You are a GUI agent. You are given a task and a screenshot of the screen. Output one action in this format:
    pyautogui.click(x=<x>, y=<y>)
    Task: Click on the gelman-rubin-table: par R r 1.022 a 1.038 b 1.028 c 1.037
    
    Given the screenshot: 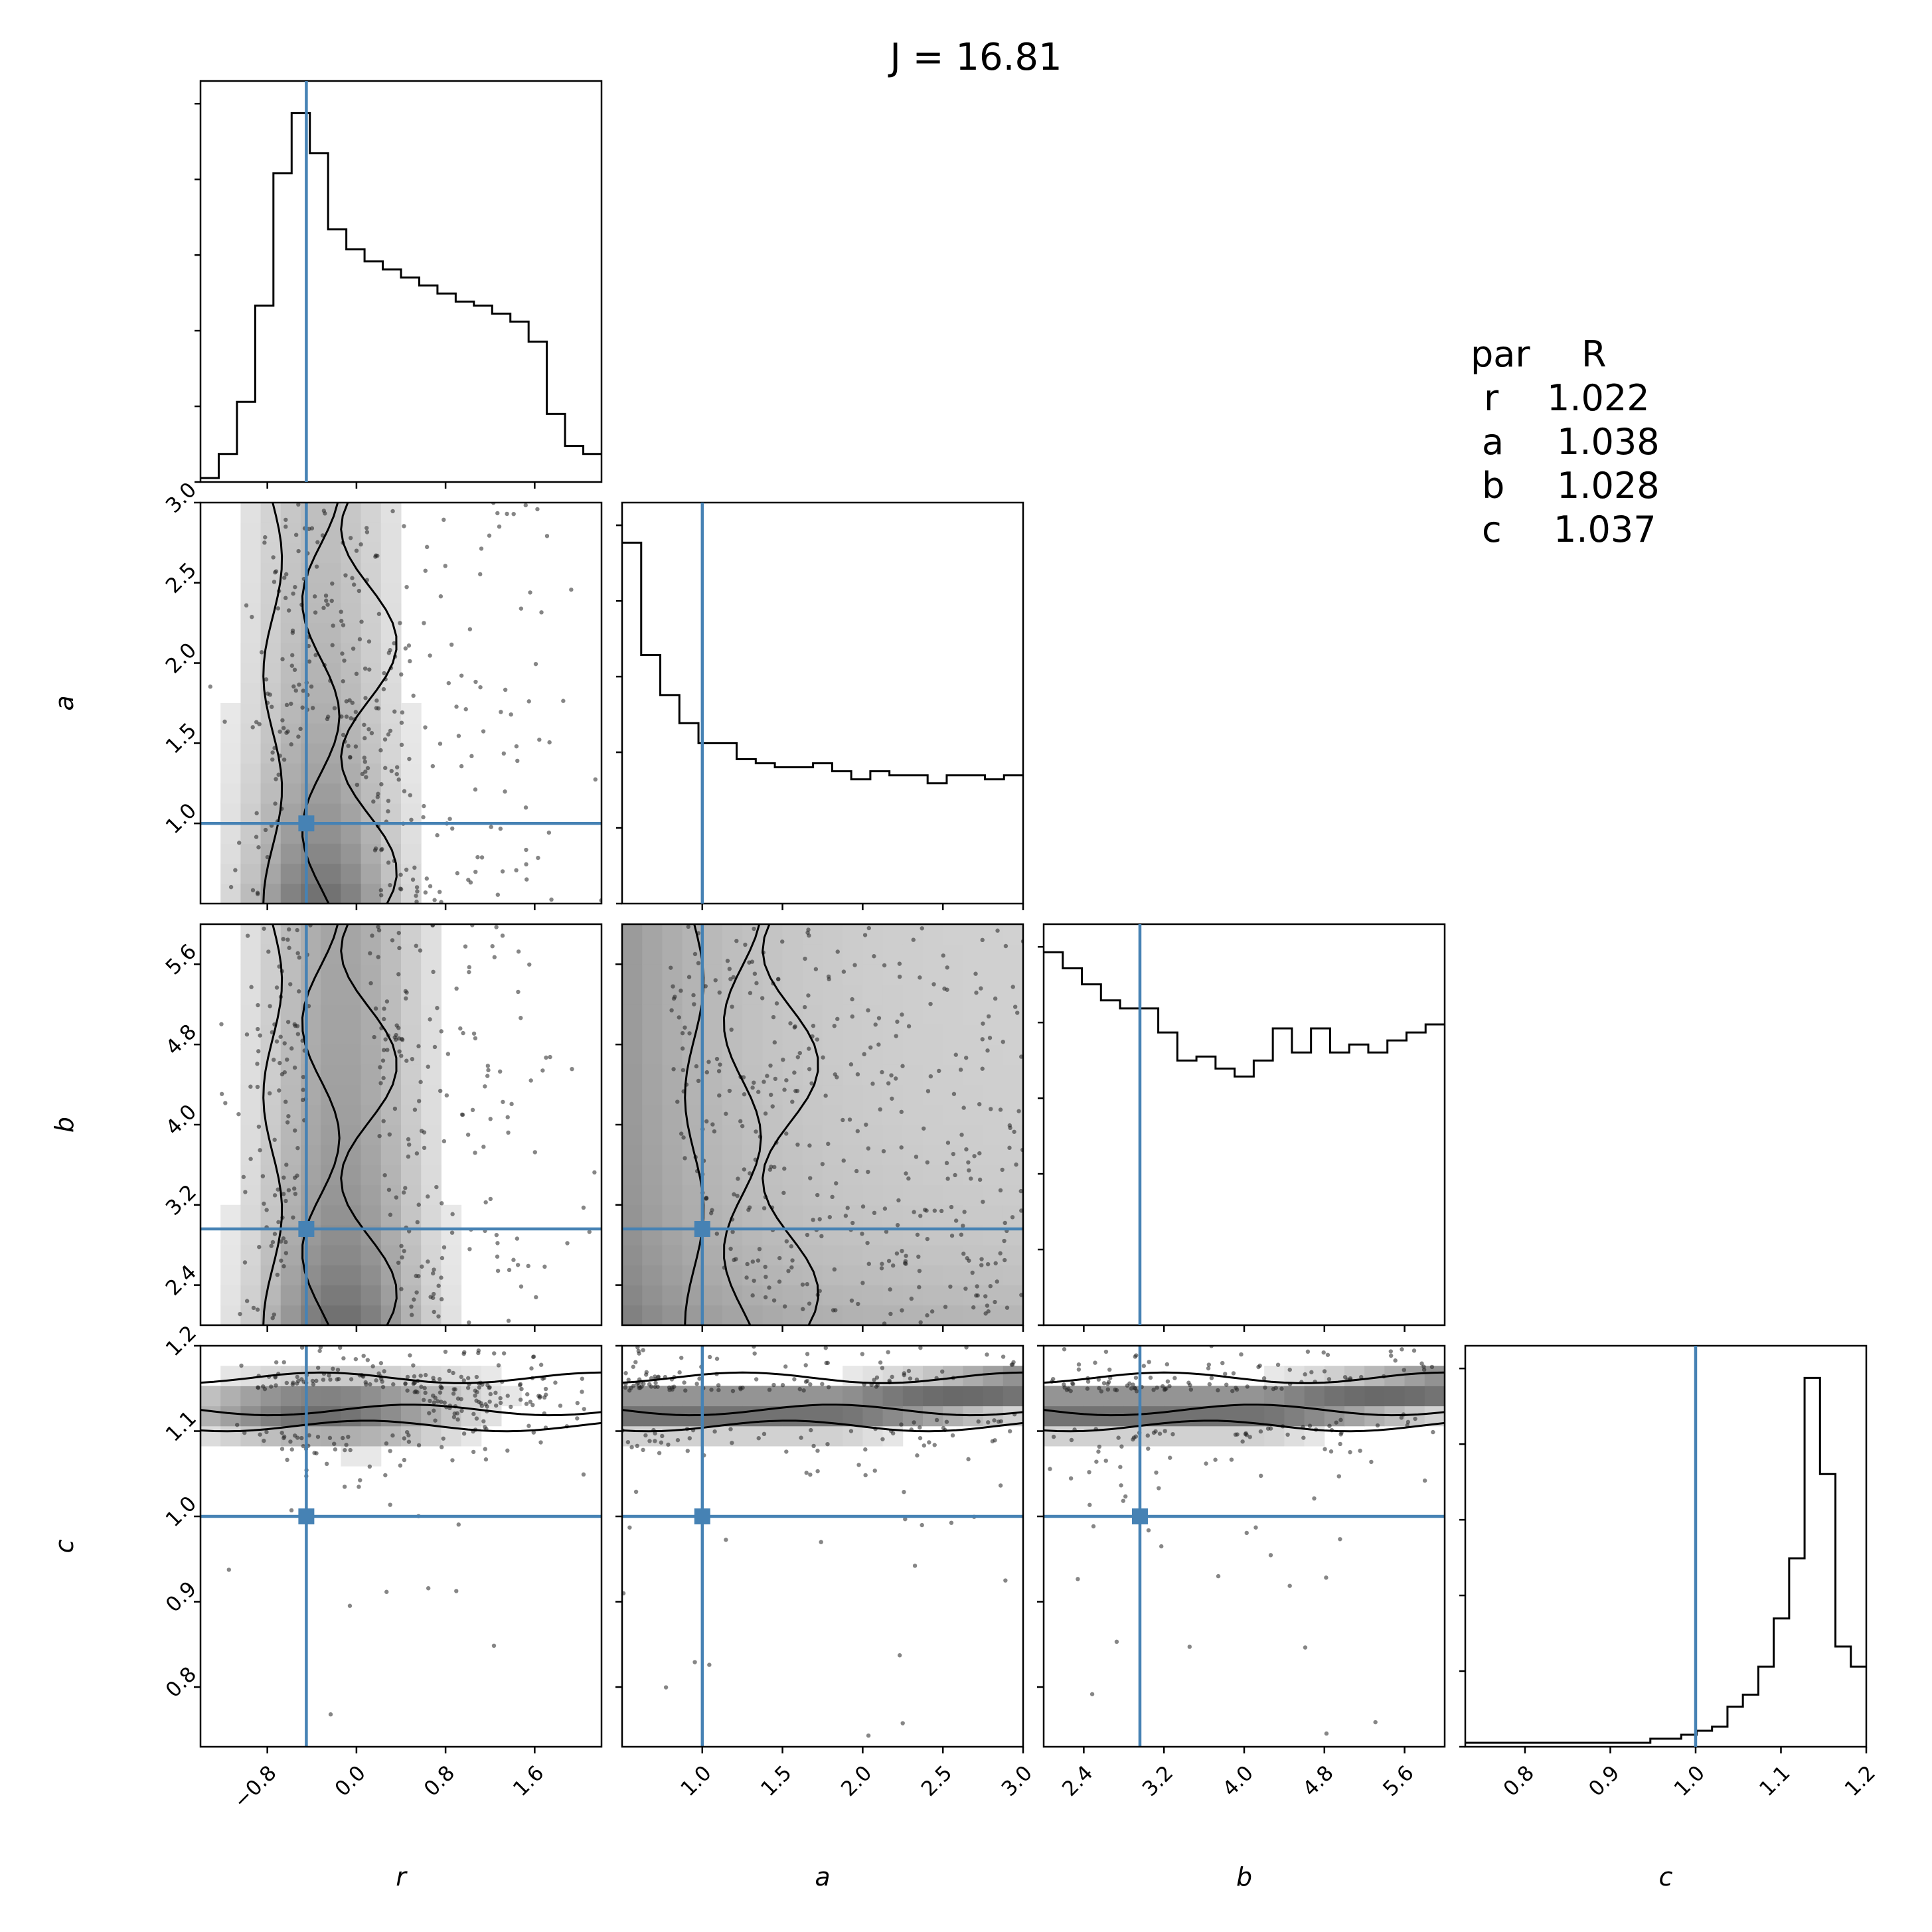 What is the action you would take?
    pyautogui.click(x=1565, y=441)
    